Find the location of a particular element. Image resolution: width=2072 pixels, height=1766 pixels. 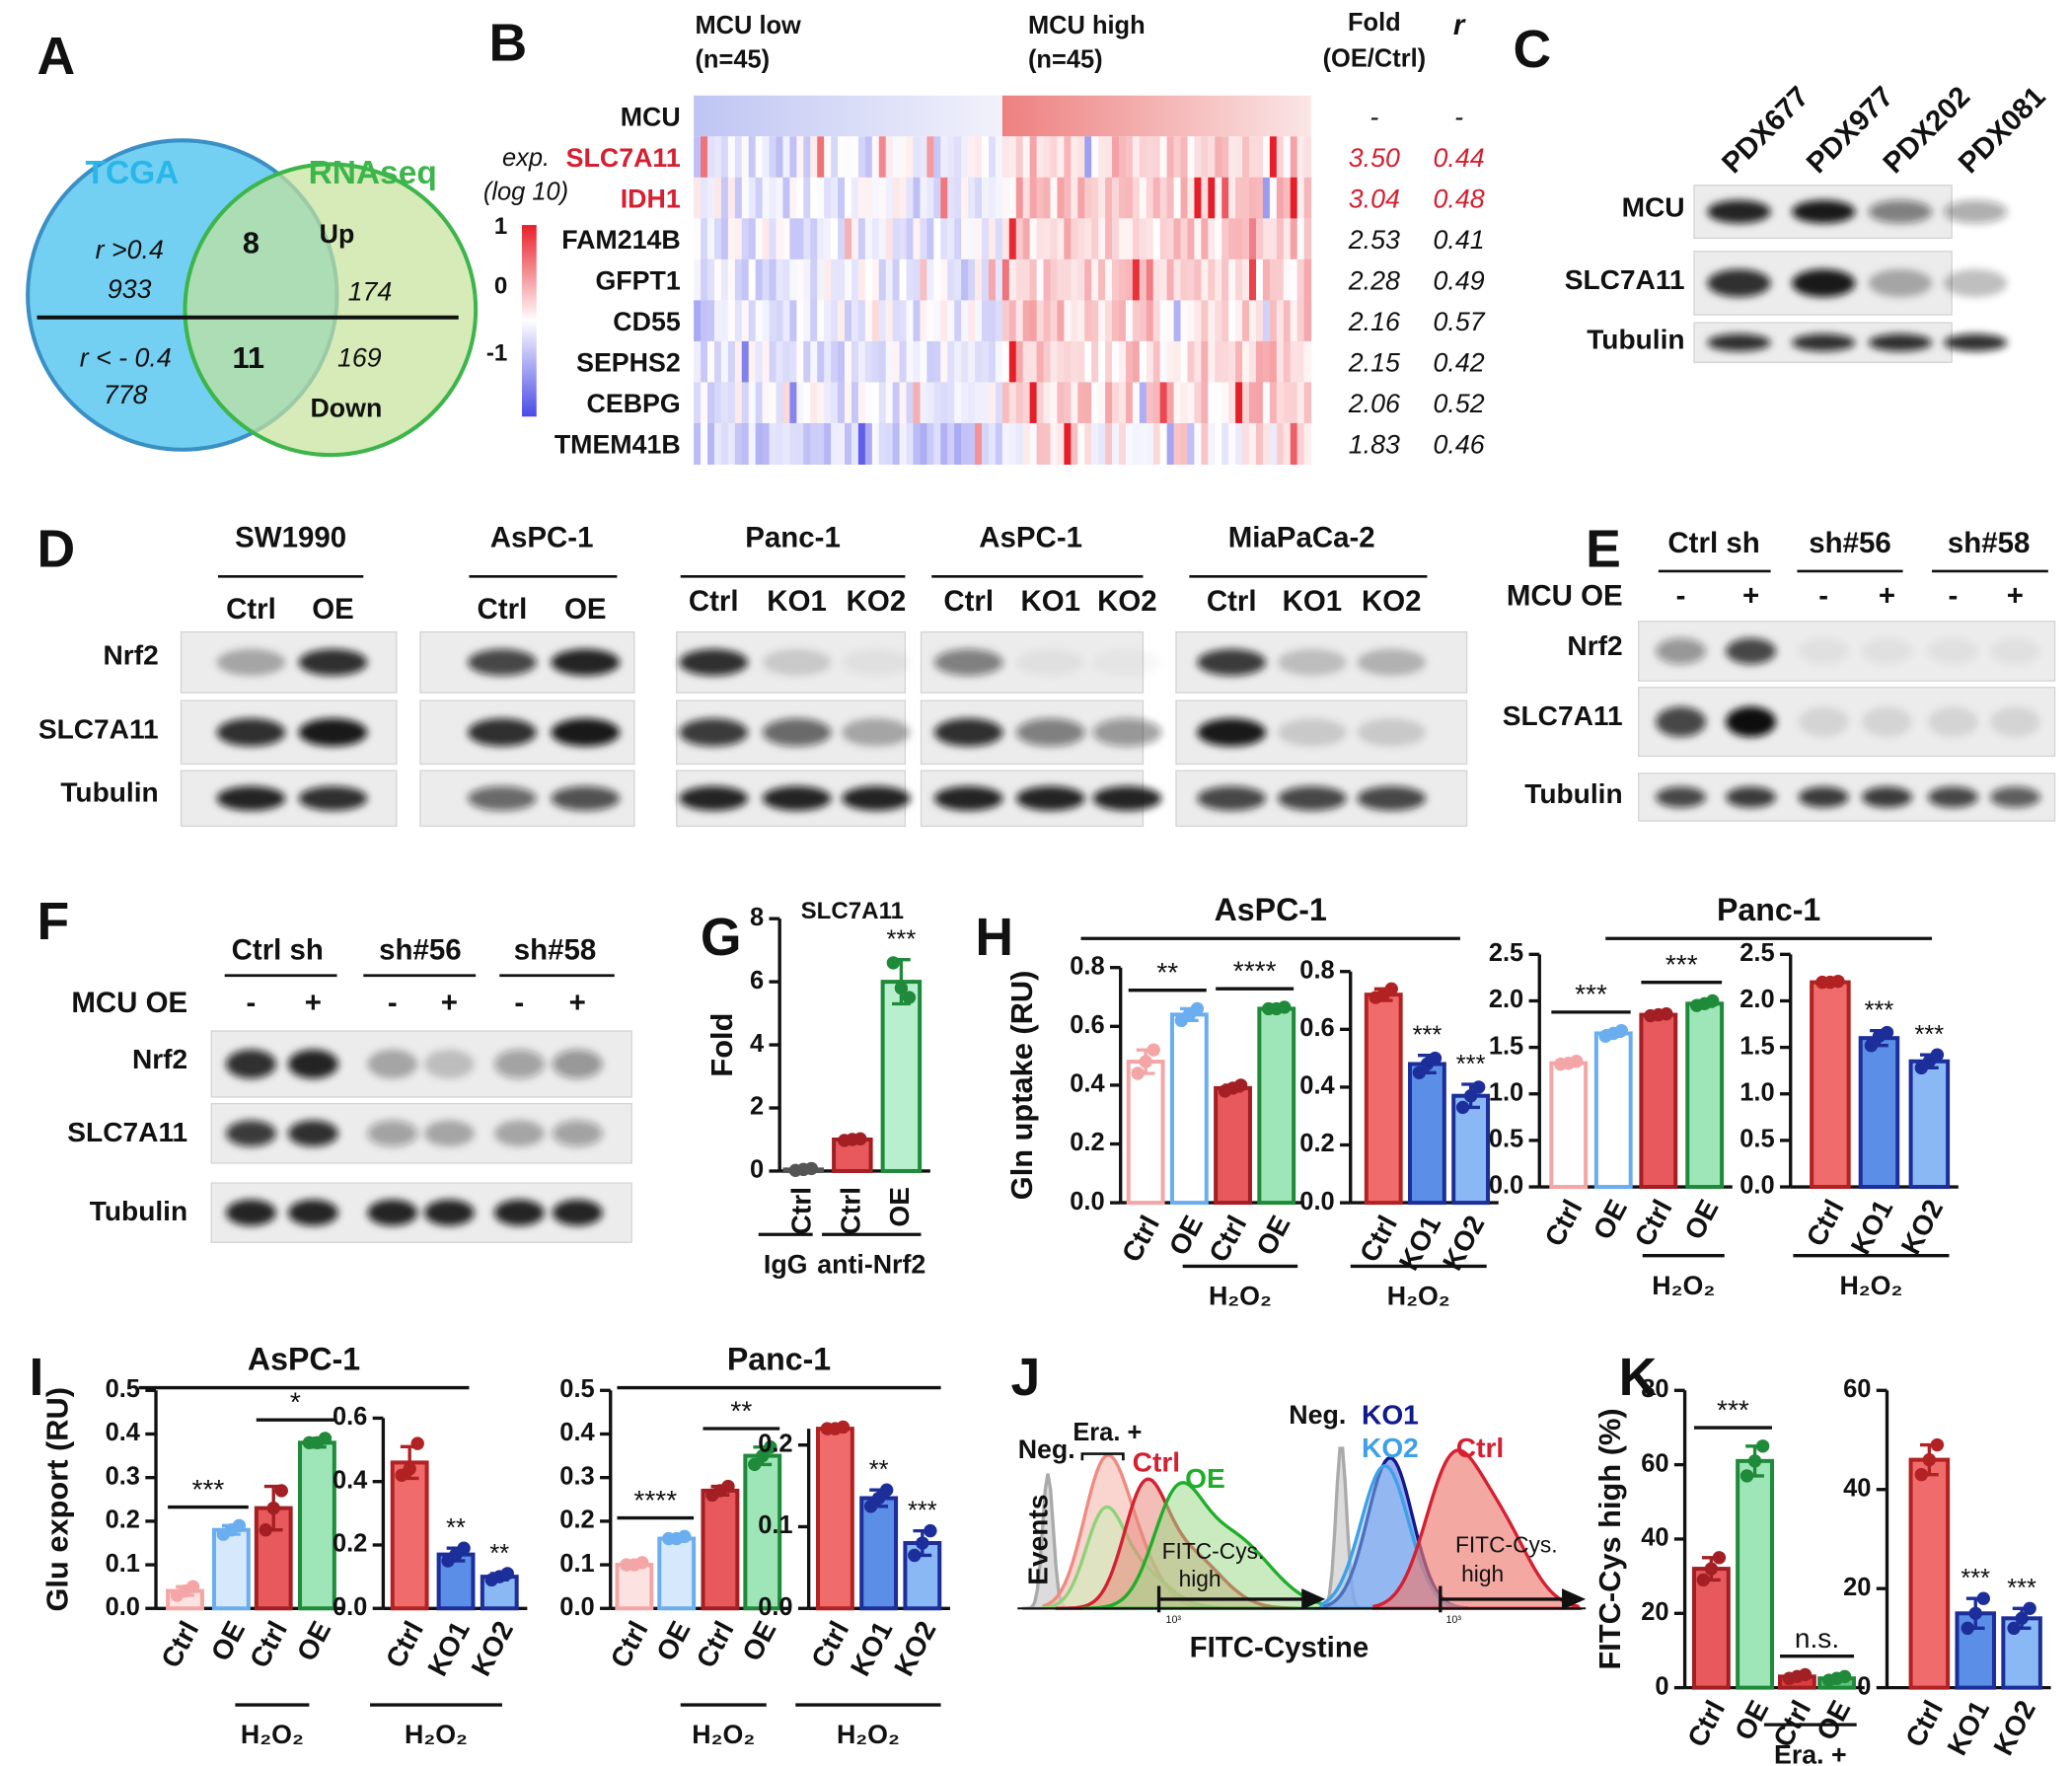

label: KO1 is located at coordinates (1391, 1414).